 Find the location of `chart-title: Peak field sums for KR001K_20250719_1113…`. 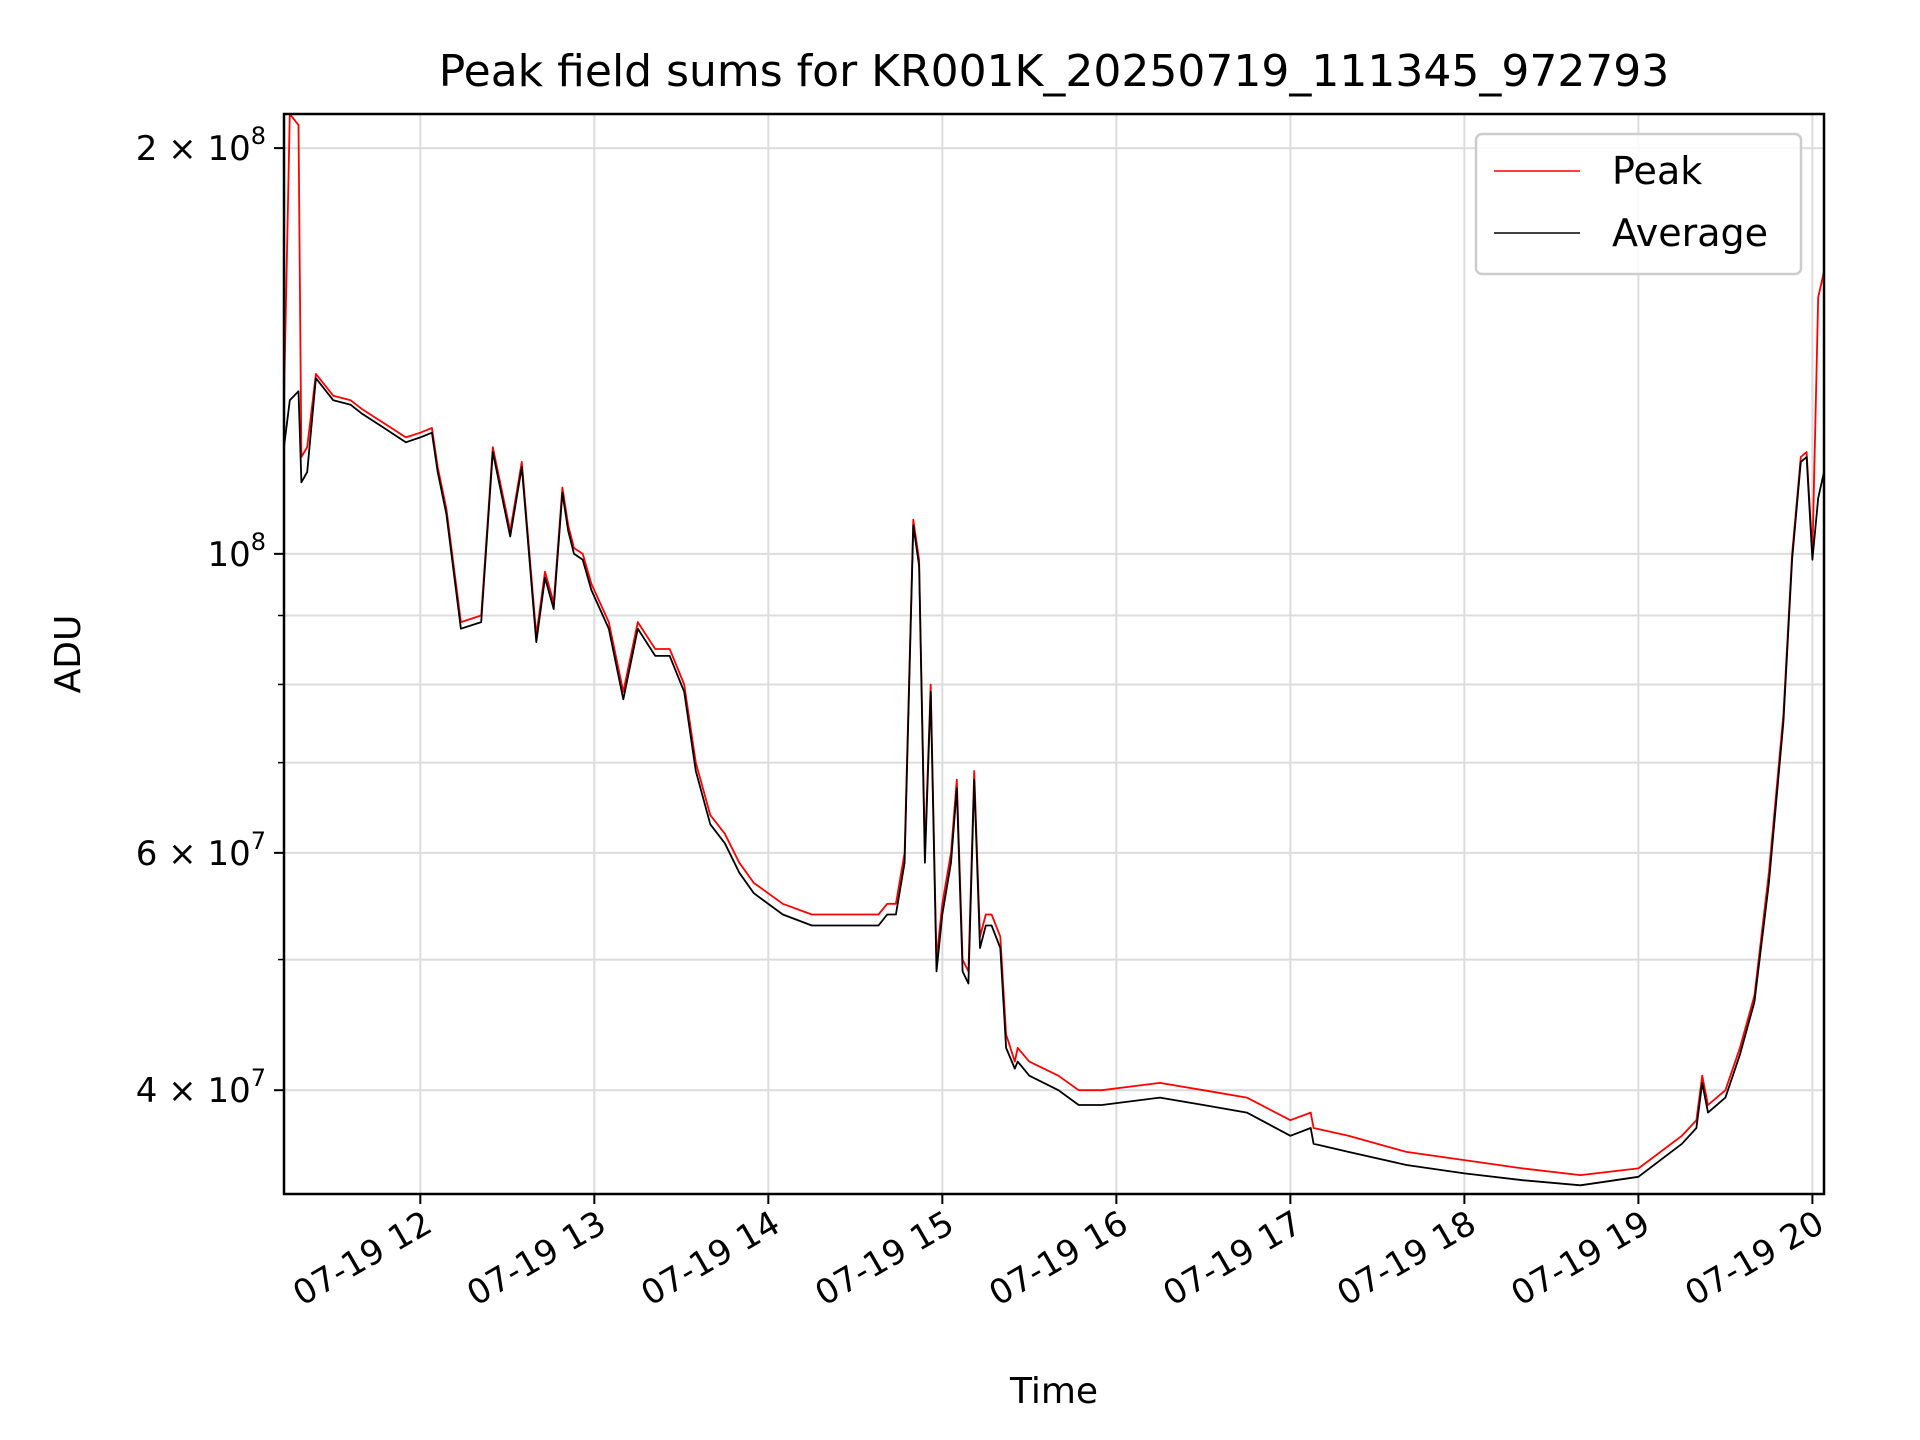

chart-title: Peak field sums for KR001K_20250719_1113… is located at coordinates (1054, 71).